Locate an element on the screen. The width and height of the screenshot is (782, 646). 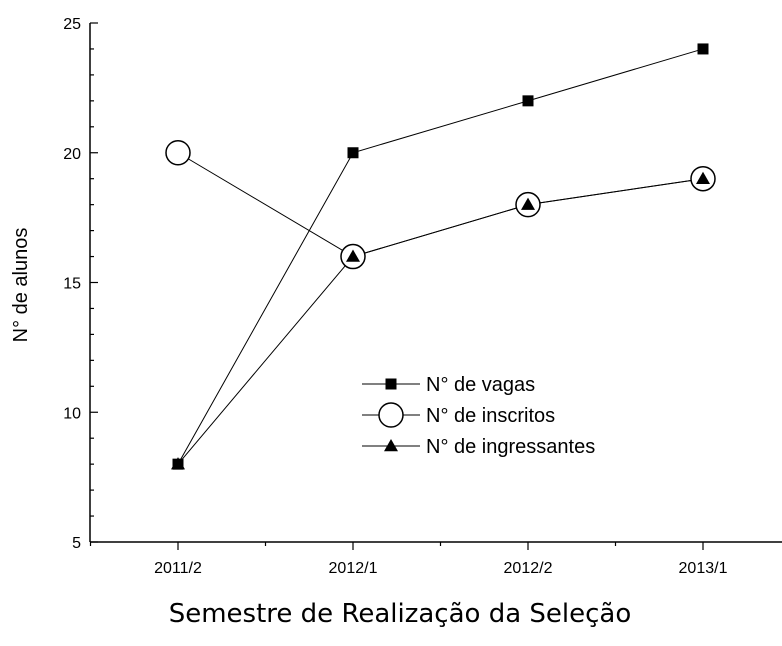
x-tick-label: 2011/2 is located at coordinates (178, 568).